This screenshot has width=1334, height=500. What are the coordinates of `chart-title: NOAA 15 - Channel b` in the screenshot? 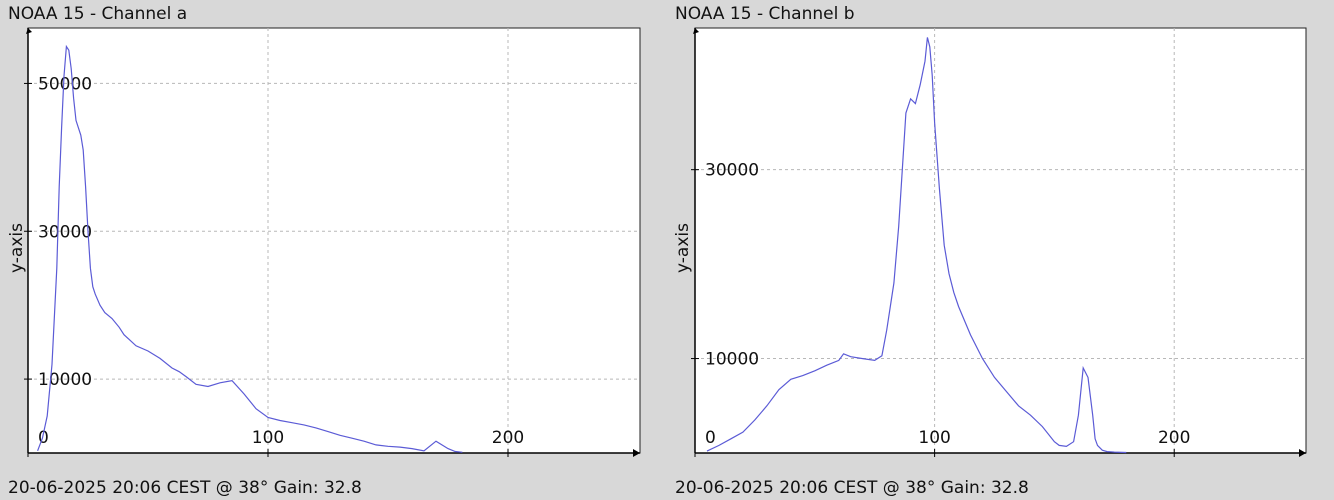 It's located at (765, 14).